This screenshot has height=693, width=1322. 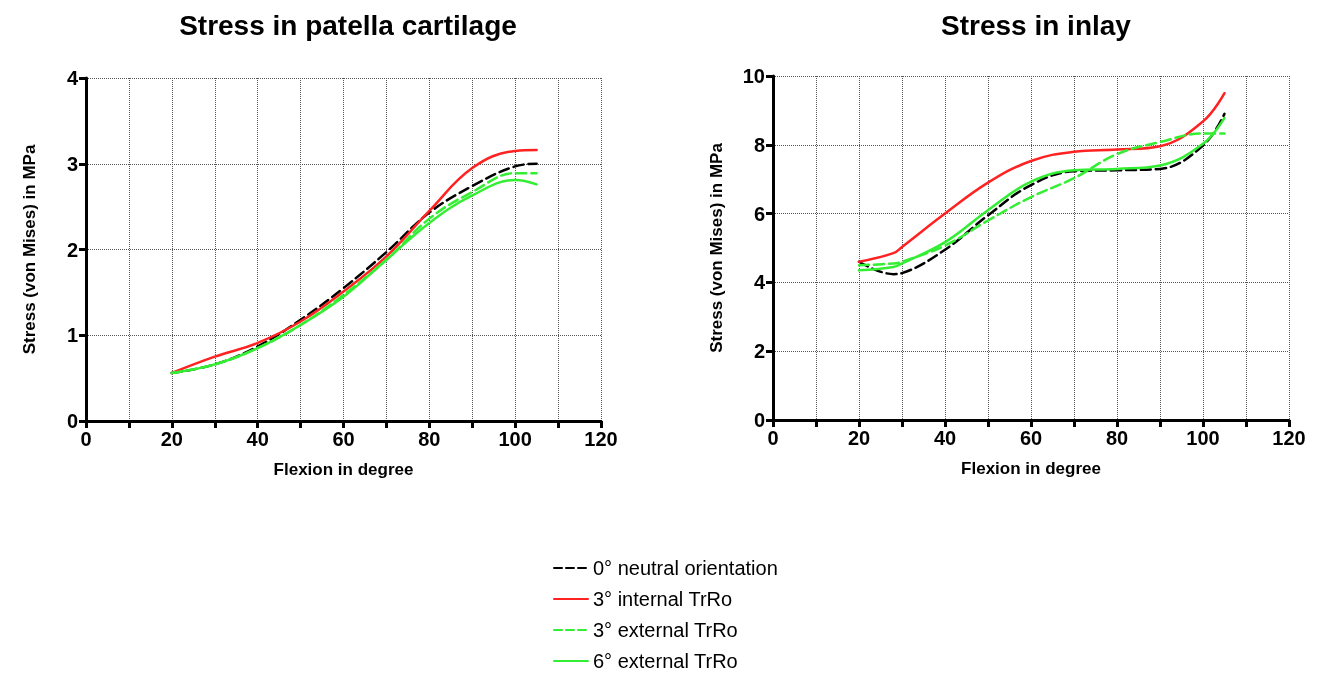 I want to click on legend-label: 3° internal TrRo, so click(x=663, y=599).